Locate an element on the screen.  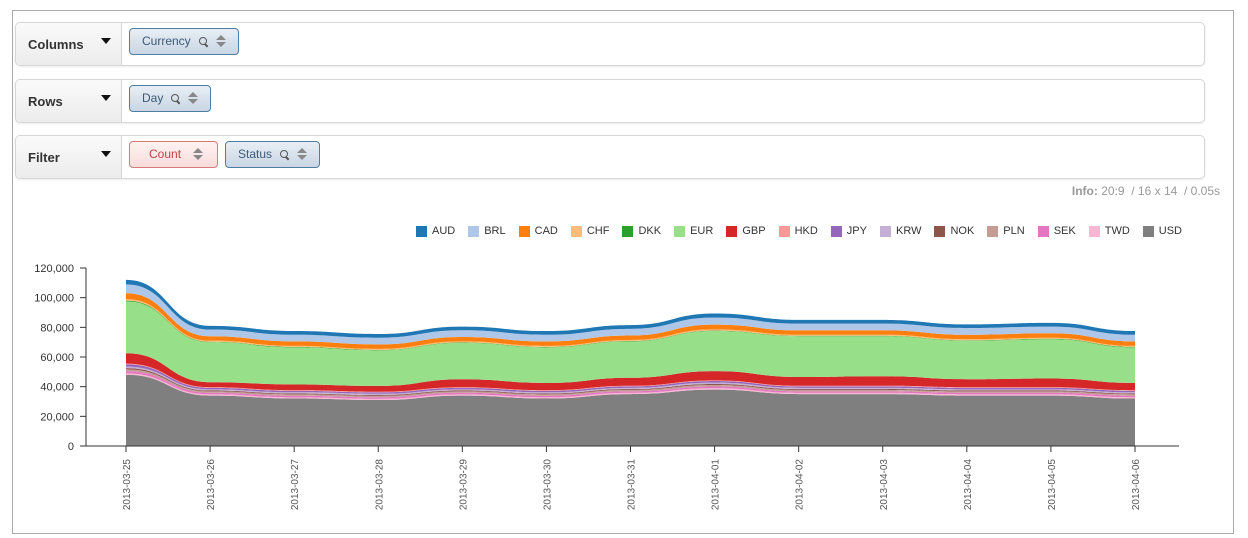
x-tick-label: 2013-03-27 is located at coordinates (295, 485).